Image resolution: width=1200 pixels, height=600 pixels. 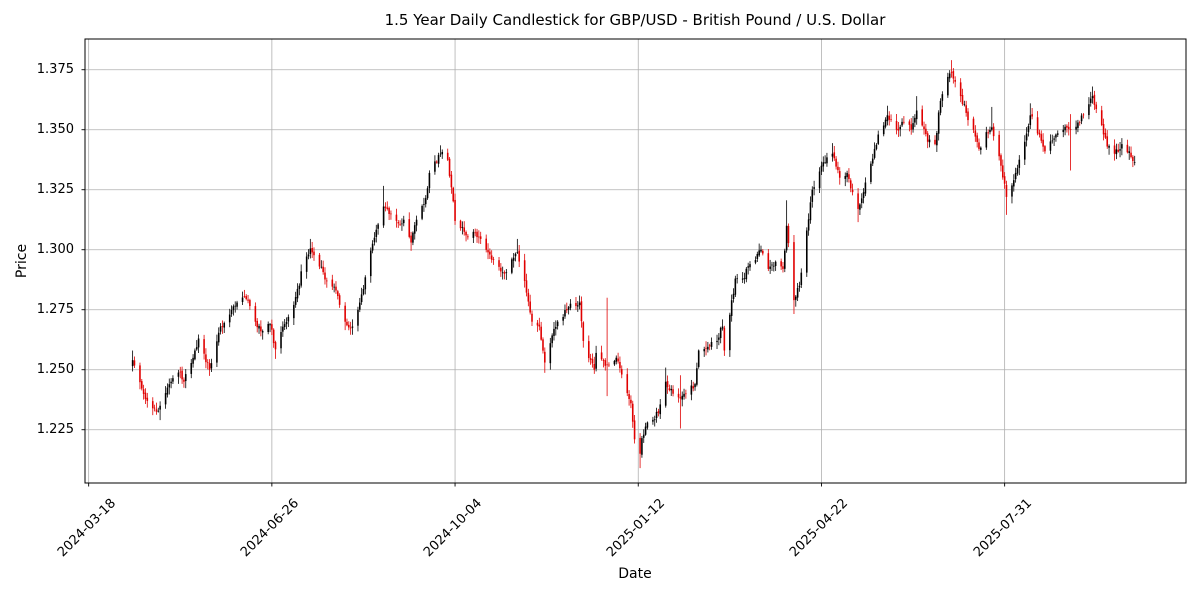 I want to click on y-tick-label: 1.225, so click(x=55, y=430).